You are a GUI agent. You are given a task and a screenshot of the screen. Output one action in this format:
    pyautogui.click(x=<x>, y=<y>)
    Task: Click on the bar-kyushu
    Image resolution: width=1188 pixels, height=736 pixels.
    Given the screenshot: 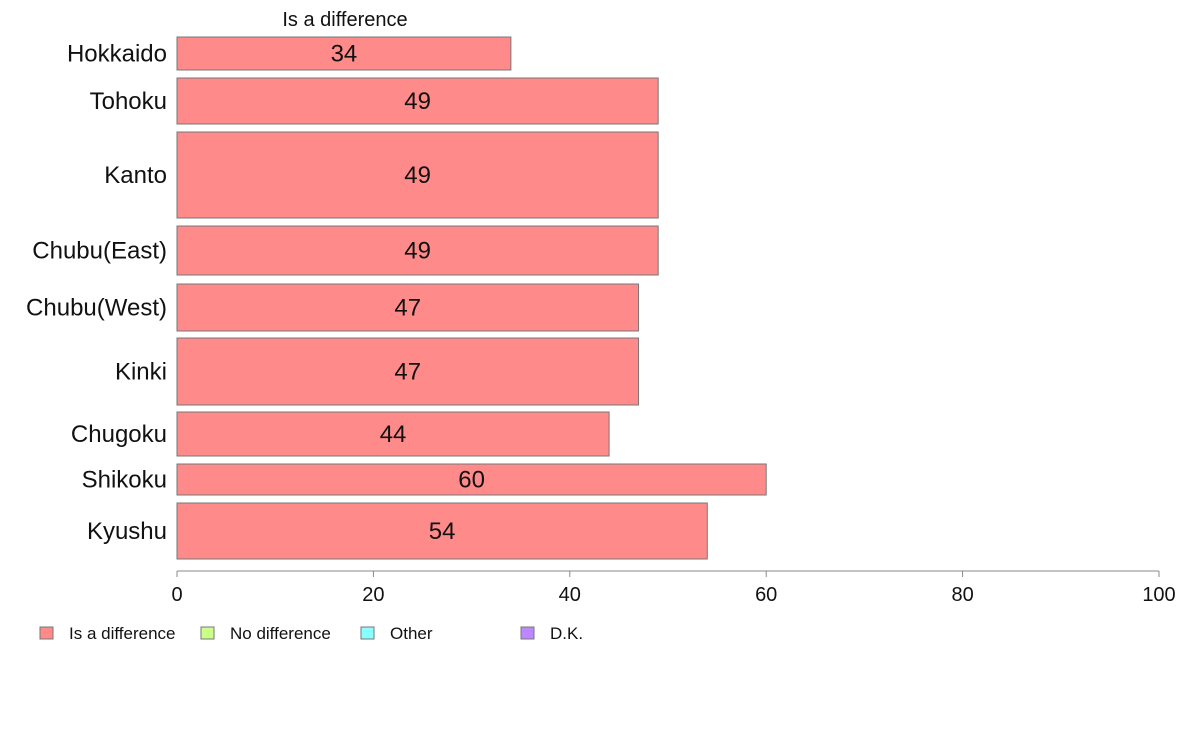 What is the action you would take?
    pyautogui.click(x=442, y=531)
    